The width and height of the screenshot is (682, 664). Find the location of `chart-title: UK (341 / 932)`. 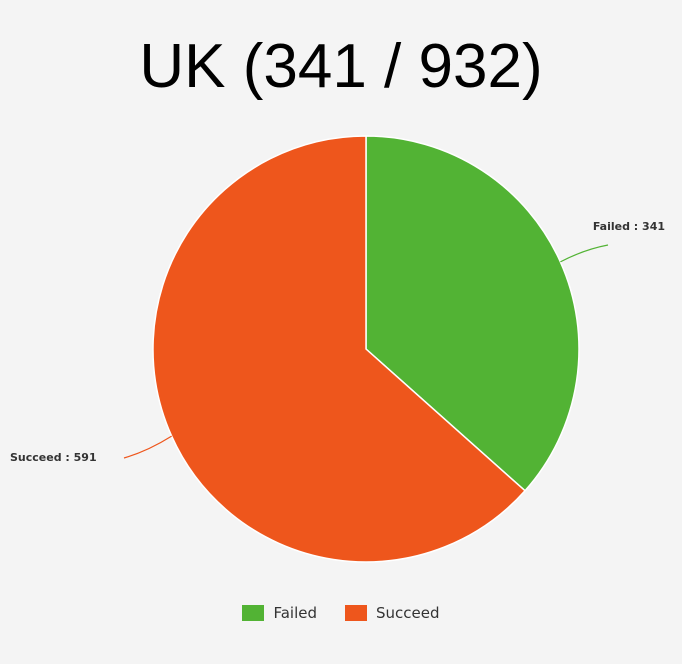

chart-title: UK (341 / 932) is located at coordinates (341, 66).